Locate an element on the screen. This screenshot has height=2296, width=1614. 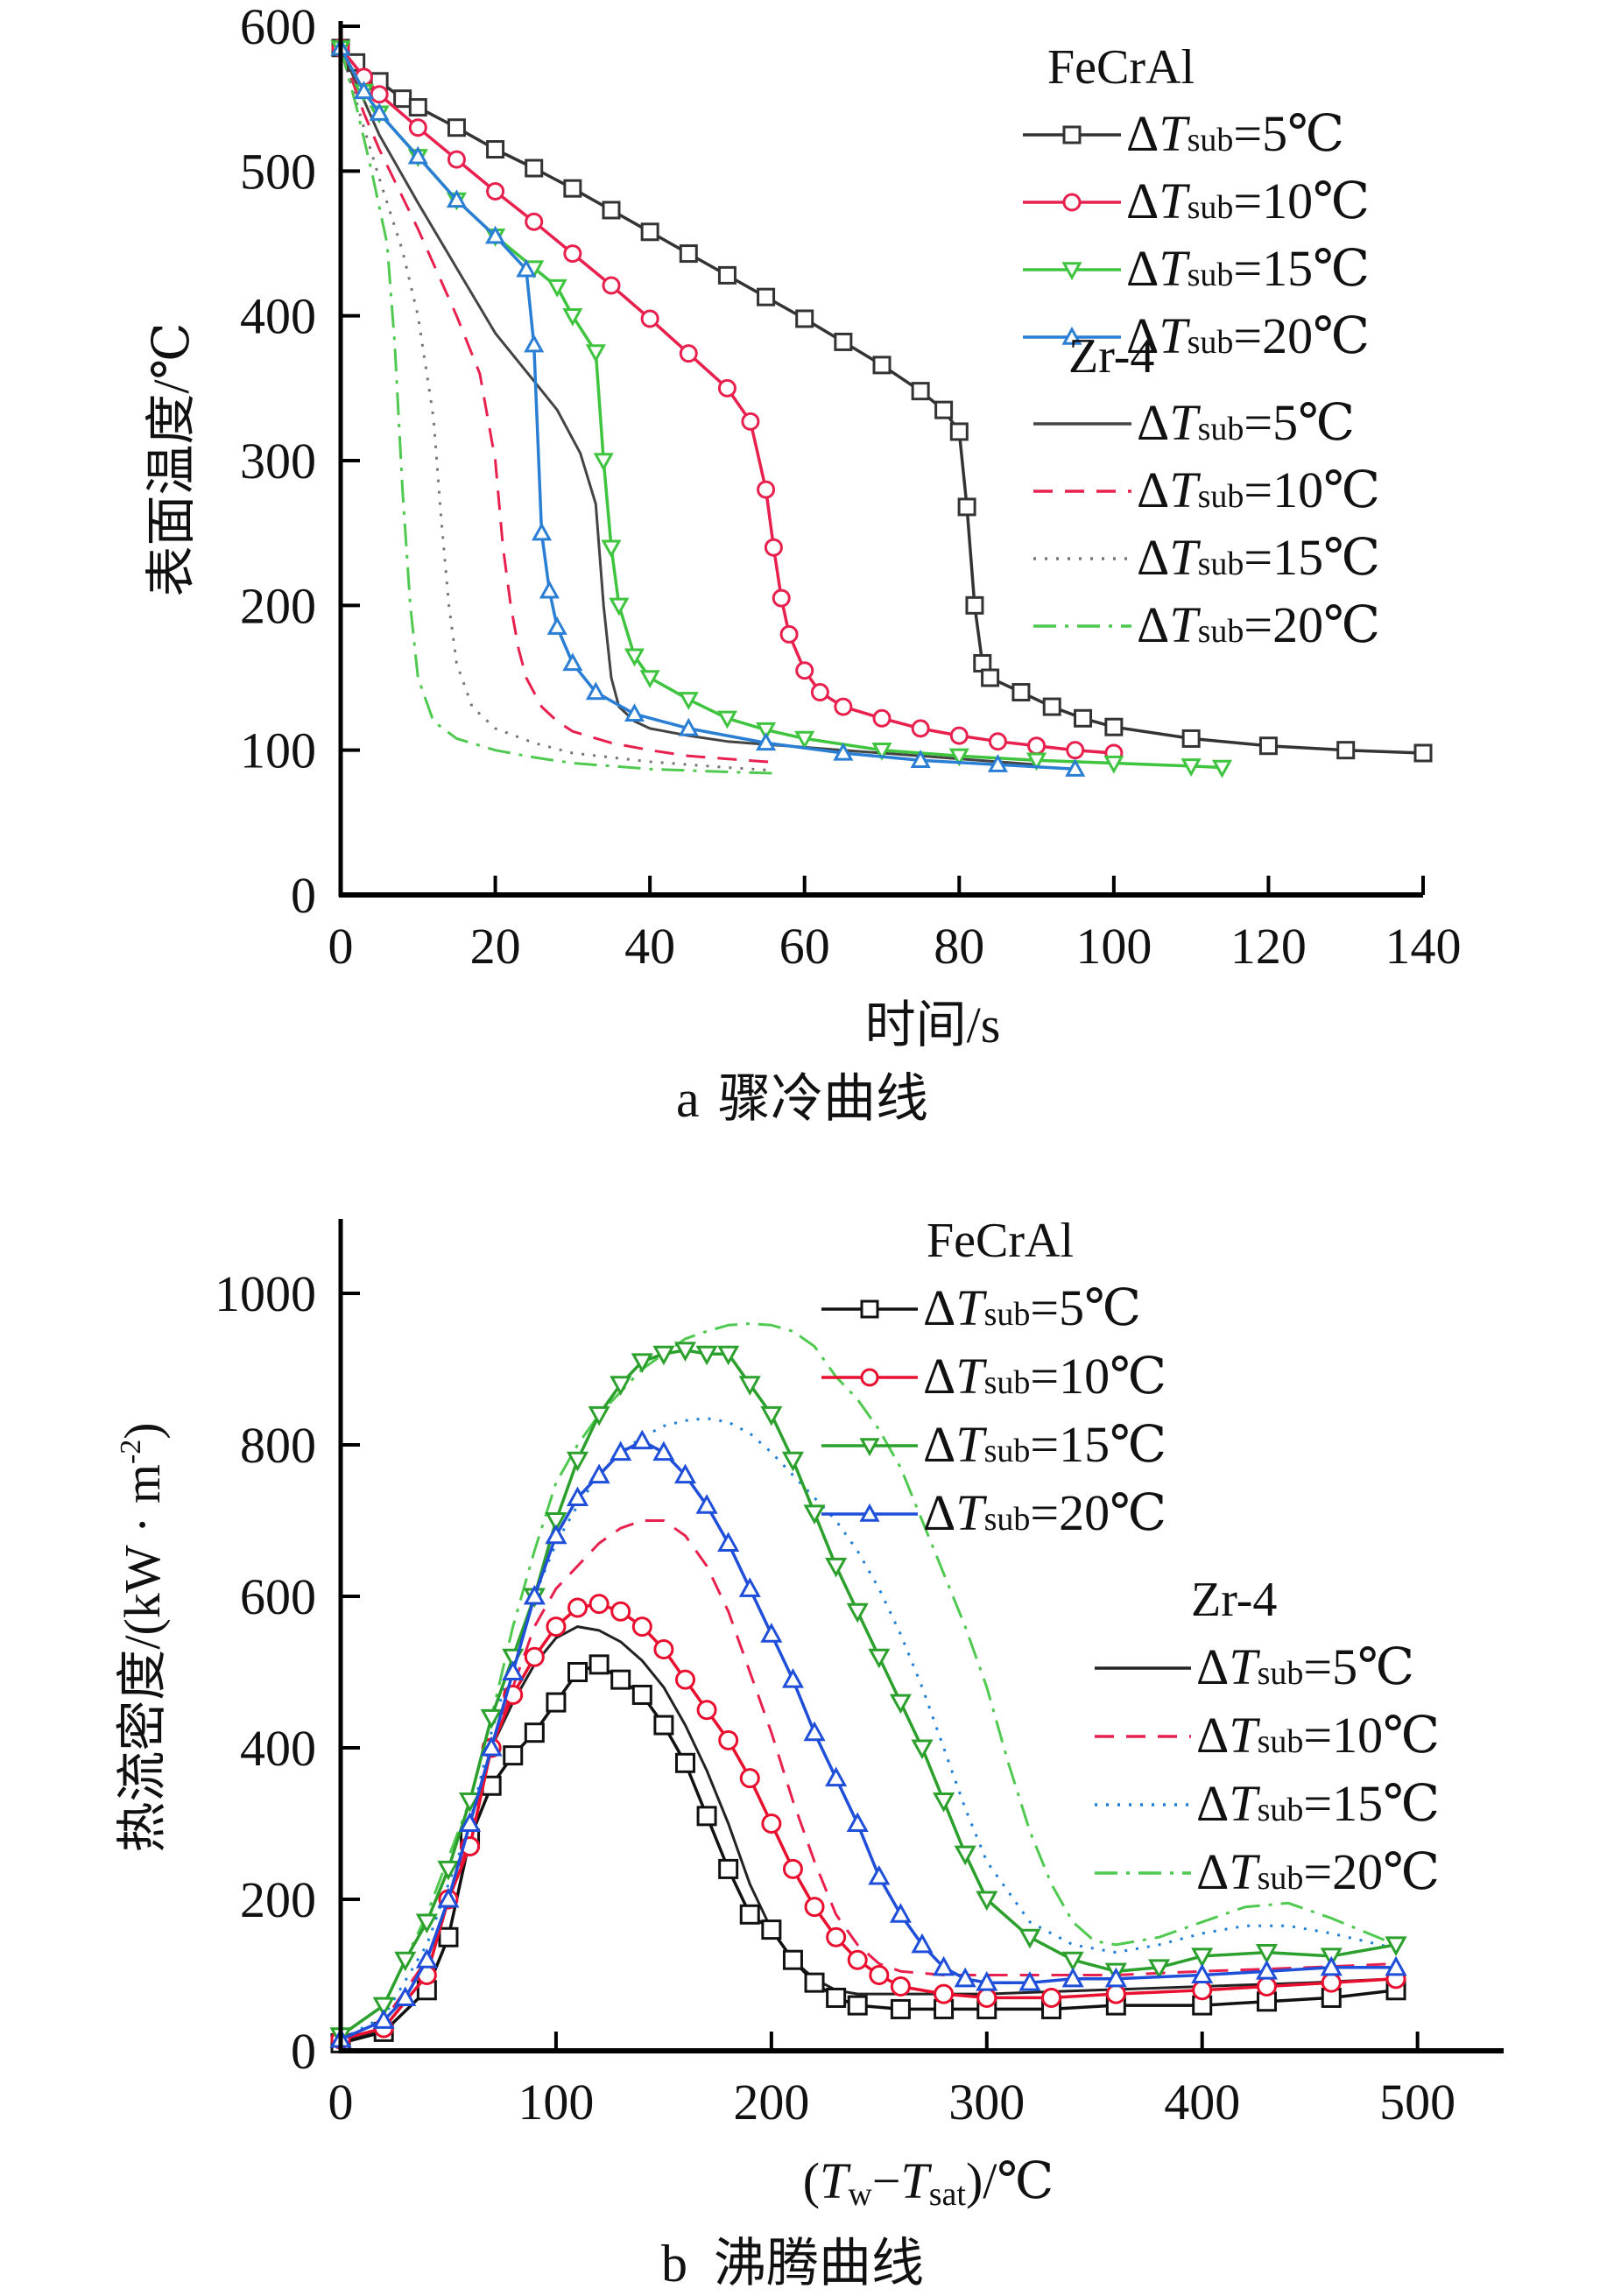
series-line is located at coordinates (556, 405).